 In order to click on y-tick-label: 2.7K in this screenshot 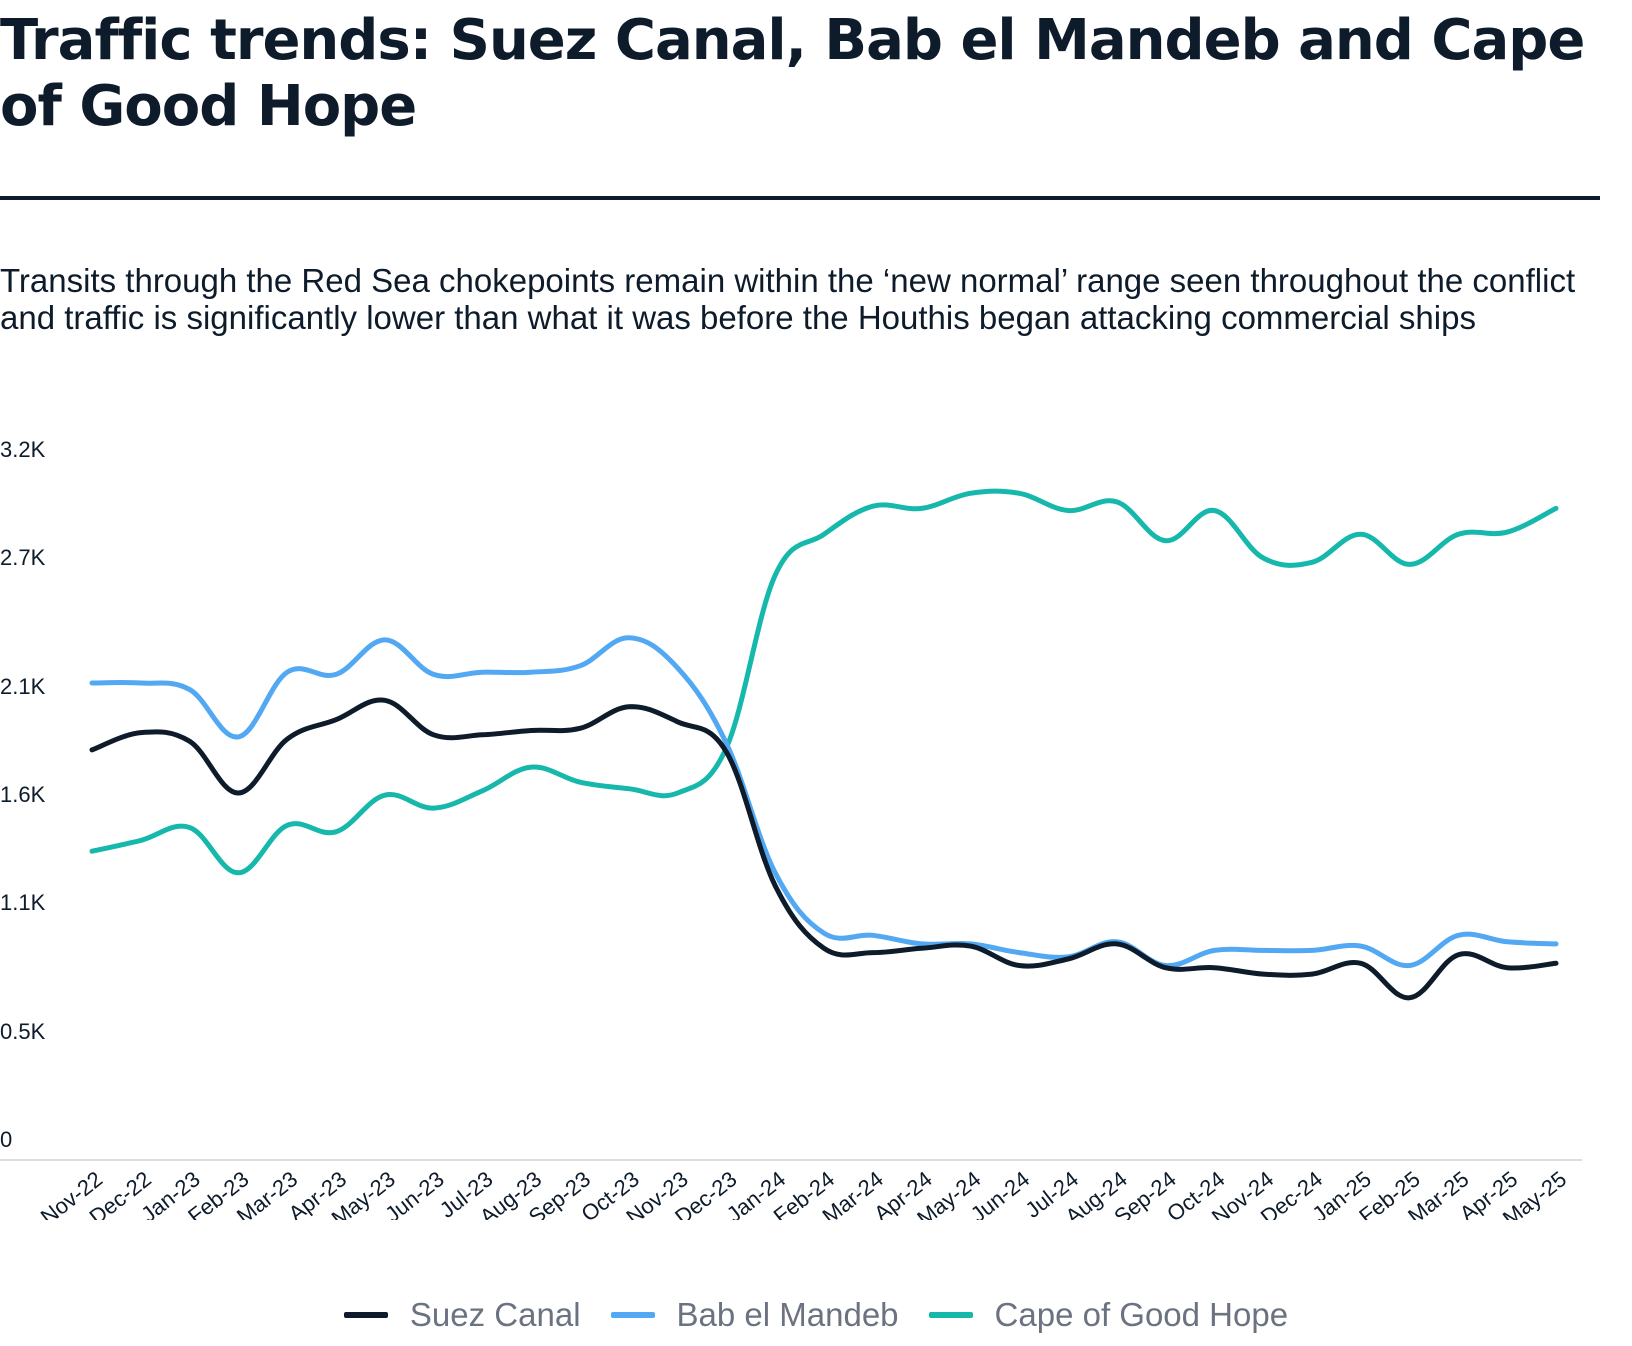, I will do `click(23, 557)`.